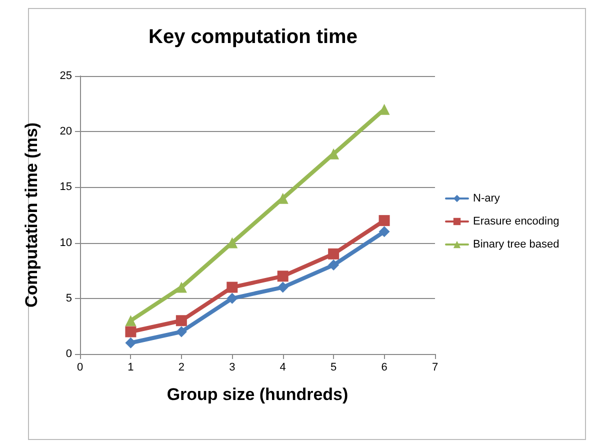 The width and height of the screenshot is (599, 443). Describe the element at coordinates (486, 198) in the screenshot. I see `legend-label: N-ary` at that location.